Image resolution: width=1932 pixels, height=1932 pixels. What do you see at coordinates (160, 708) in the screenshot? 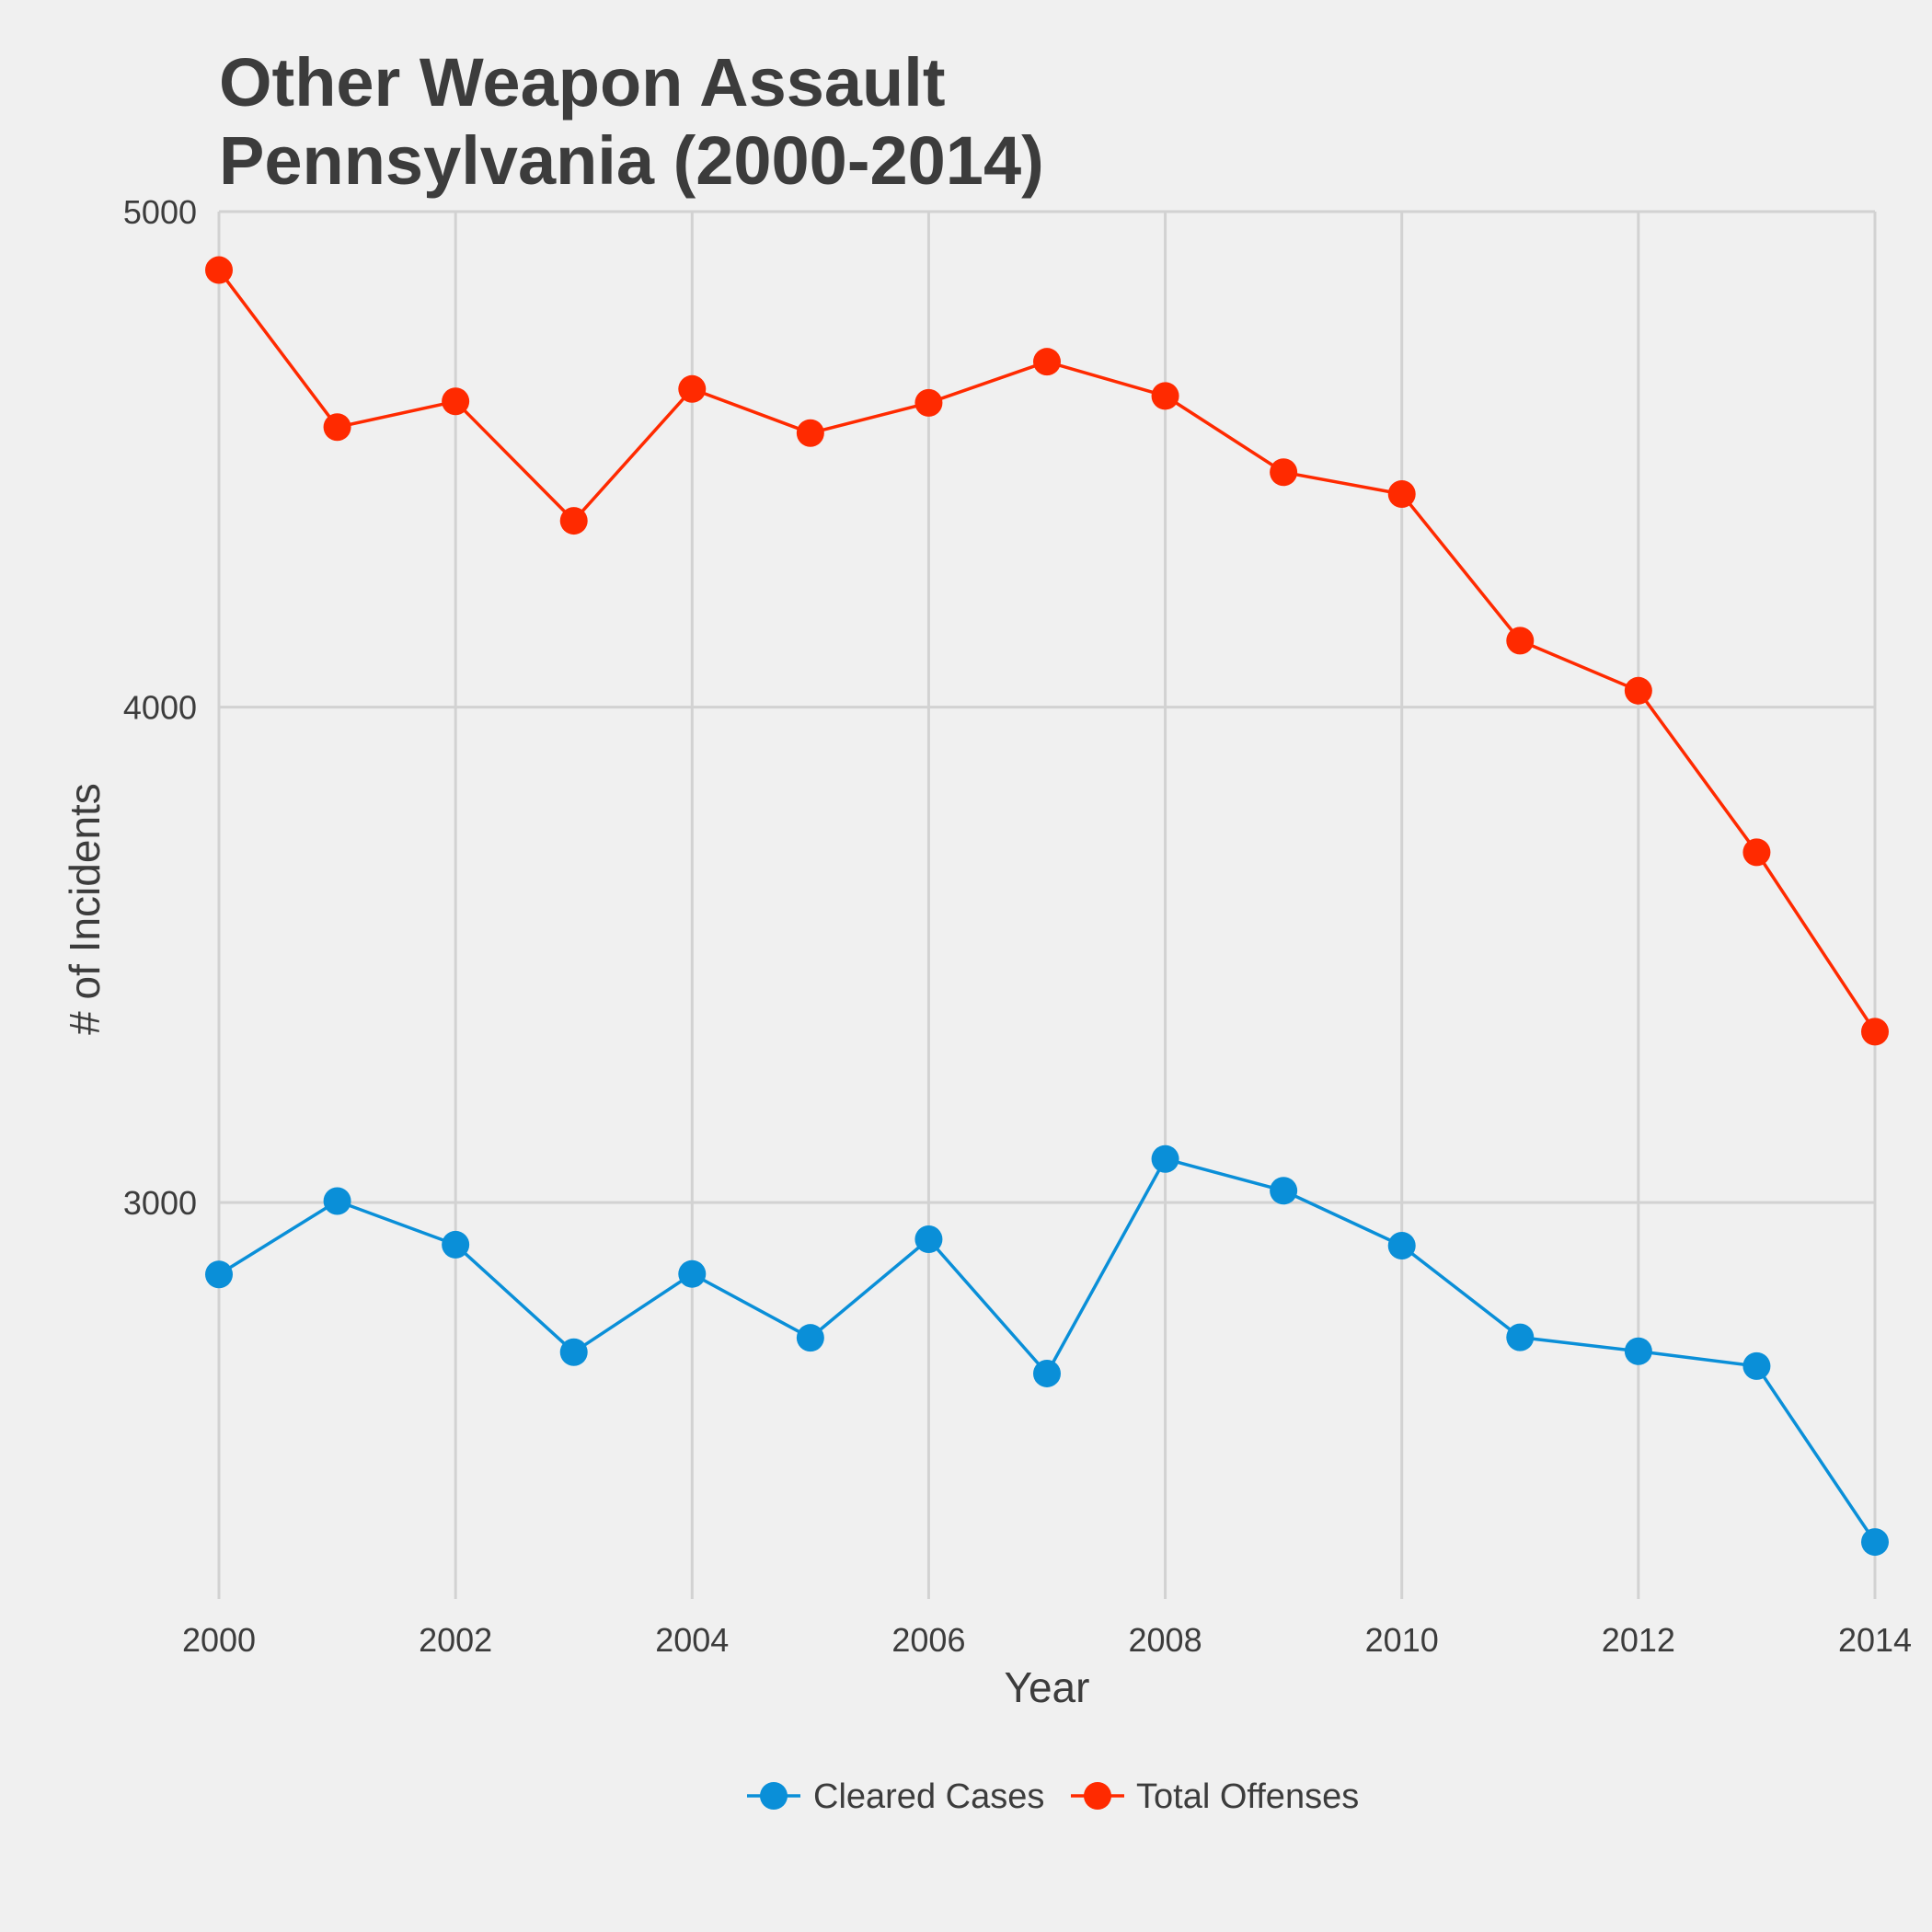
I see `y-tick-label: 4000` at bounding box center [160, 708].